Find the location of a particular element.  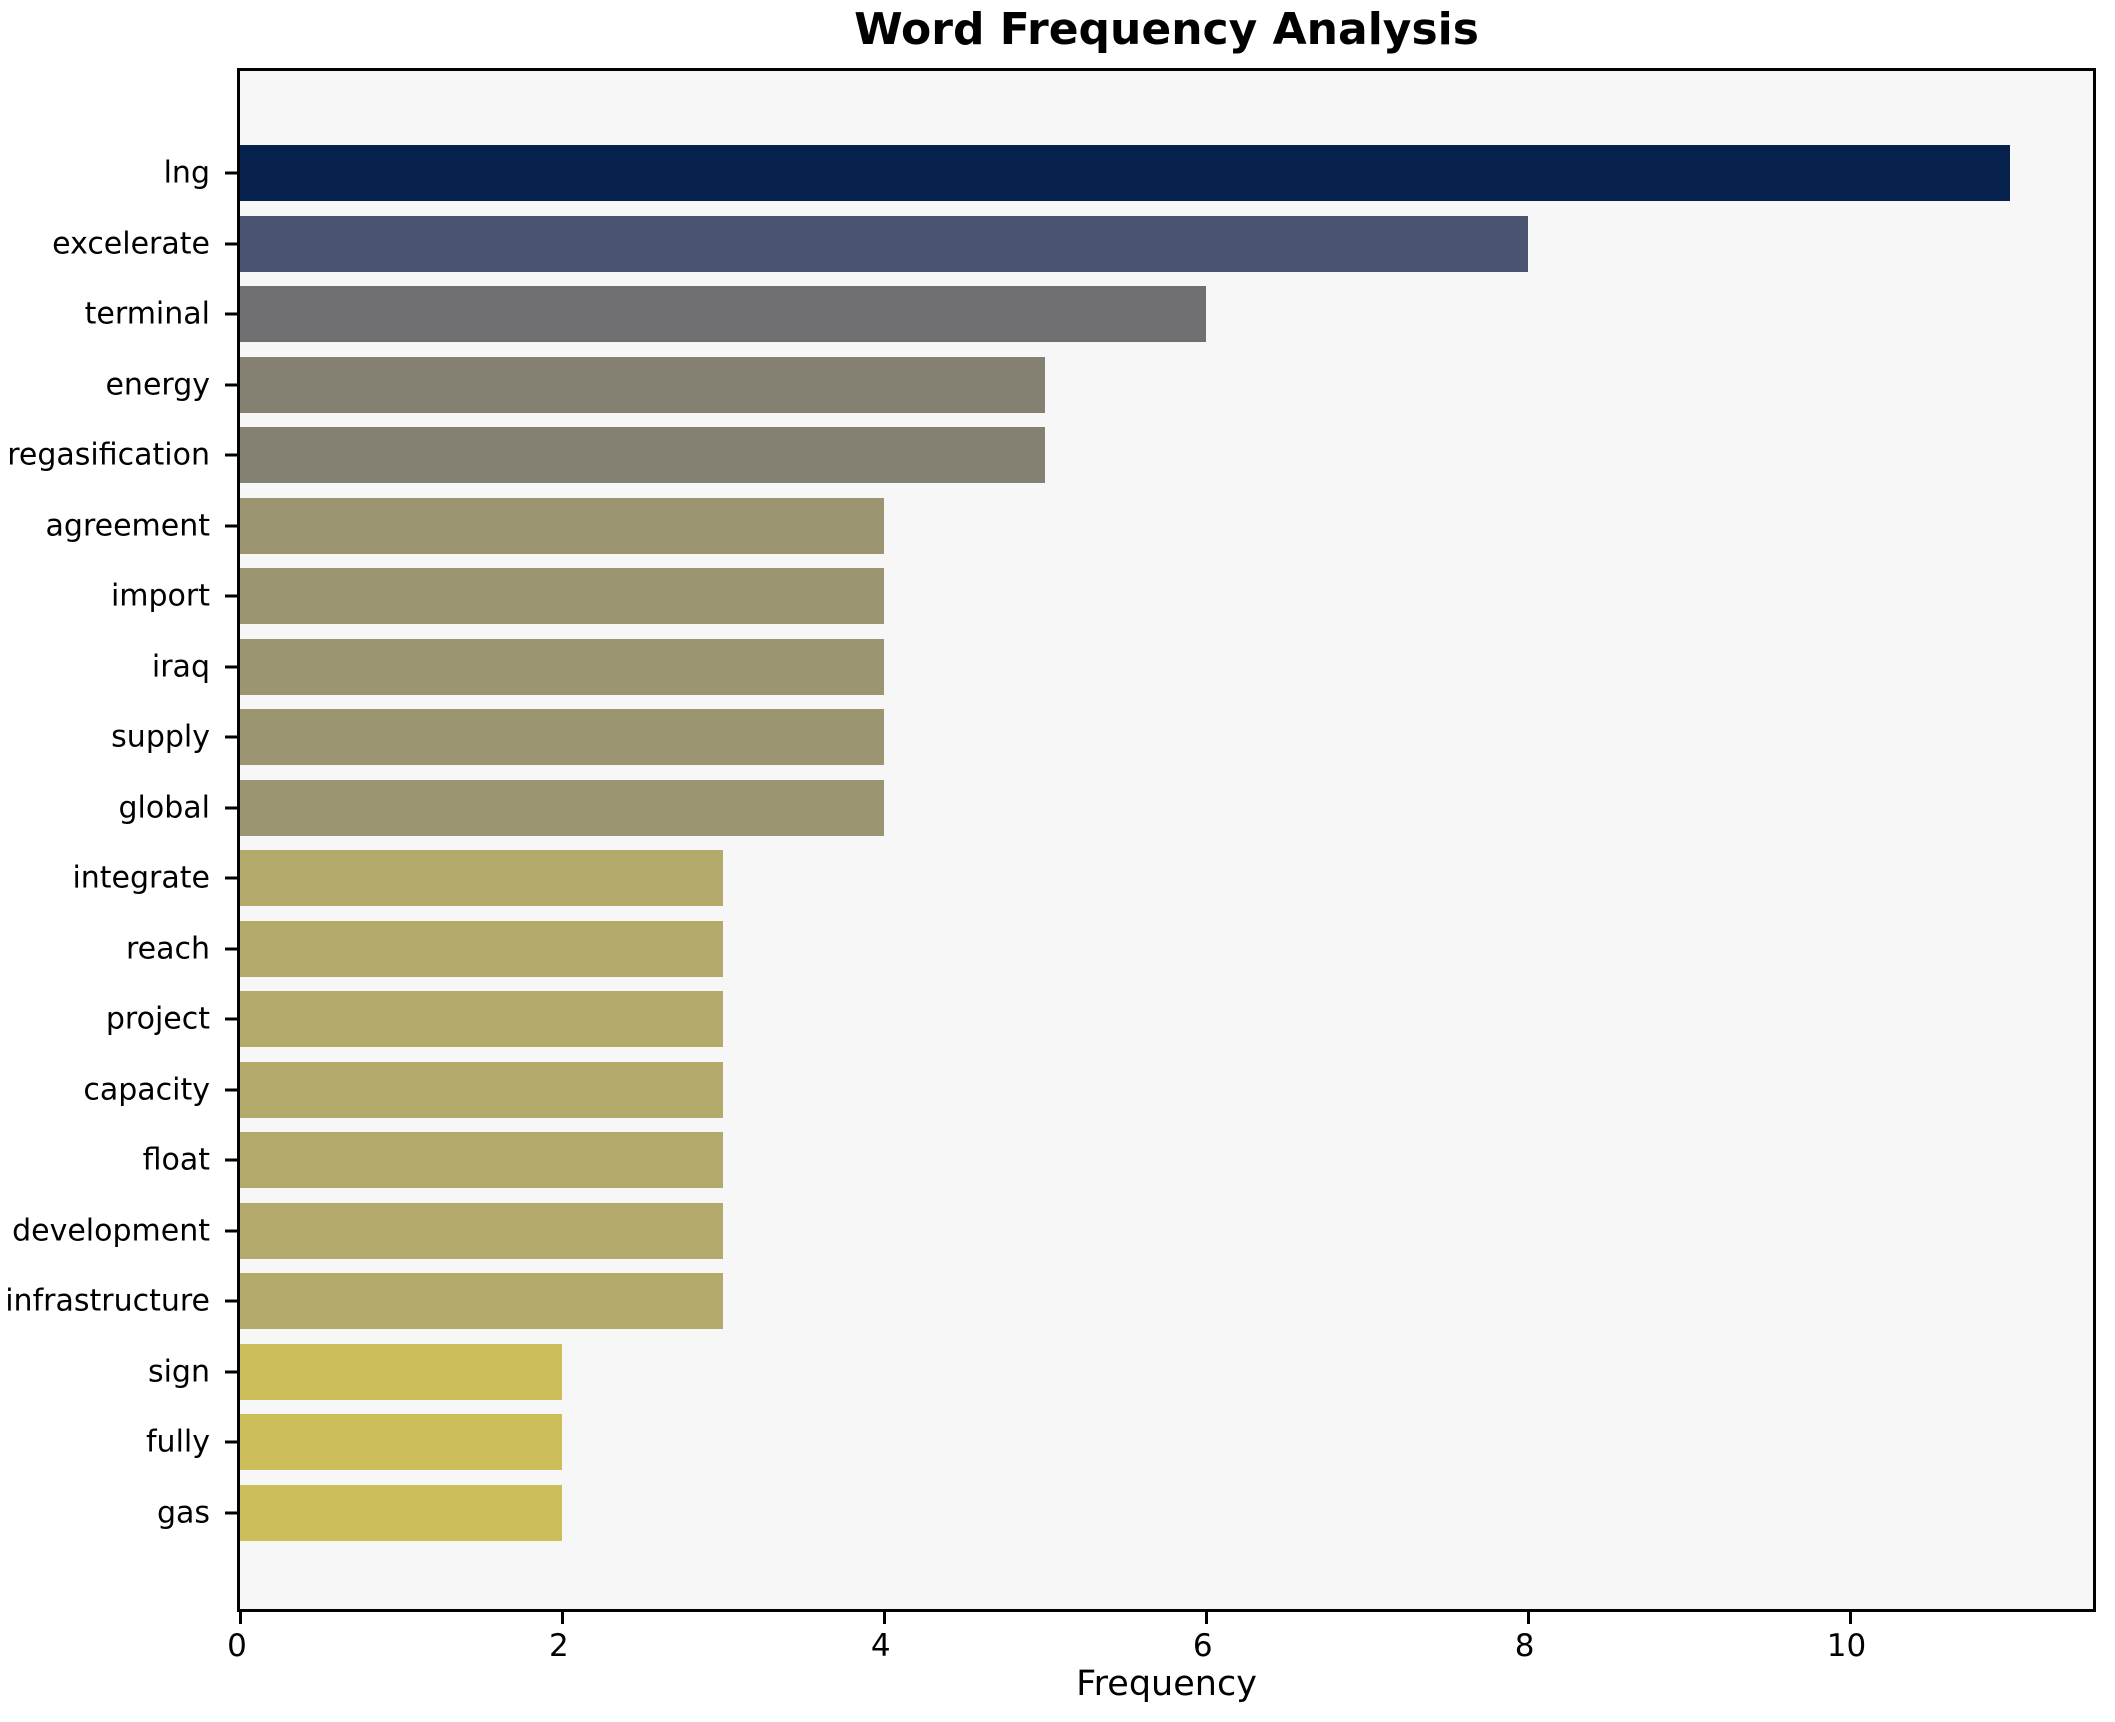

y-axis-category-label: reach is located at coordinates (167, 949).